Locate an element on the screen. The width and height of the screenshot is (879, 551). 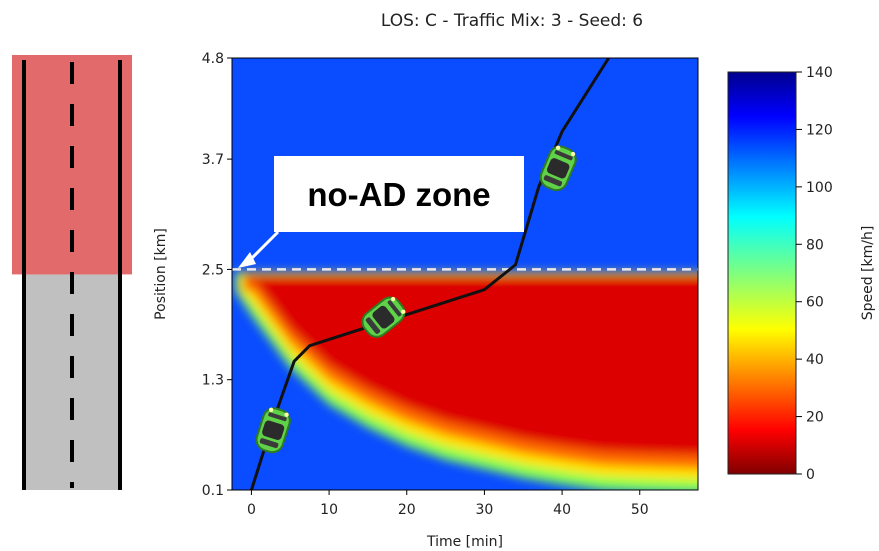
colorbar-tick-label: 20 is located at coordinates (815, 418).